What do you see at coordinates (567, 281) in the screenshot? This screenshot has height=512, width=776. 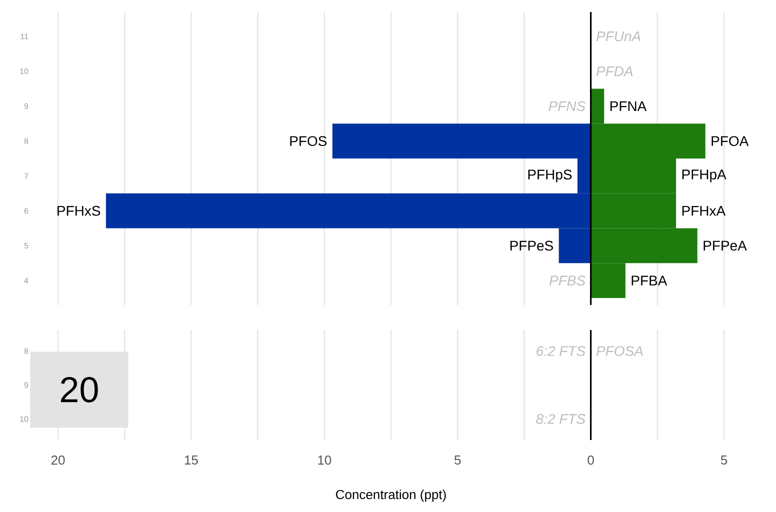 I see `annotation: PFBS` at bounding box center [567, 281].